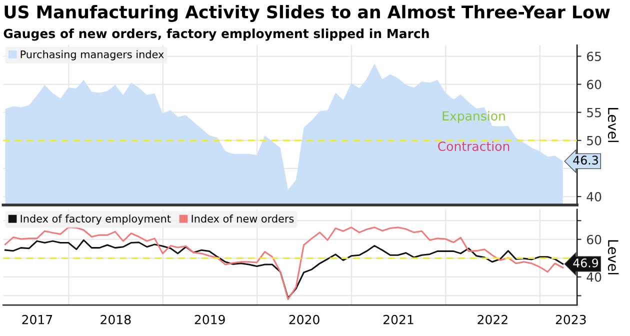  I want to click on legend-label: Purchasing managers index, so click(92, 55).